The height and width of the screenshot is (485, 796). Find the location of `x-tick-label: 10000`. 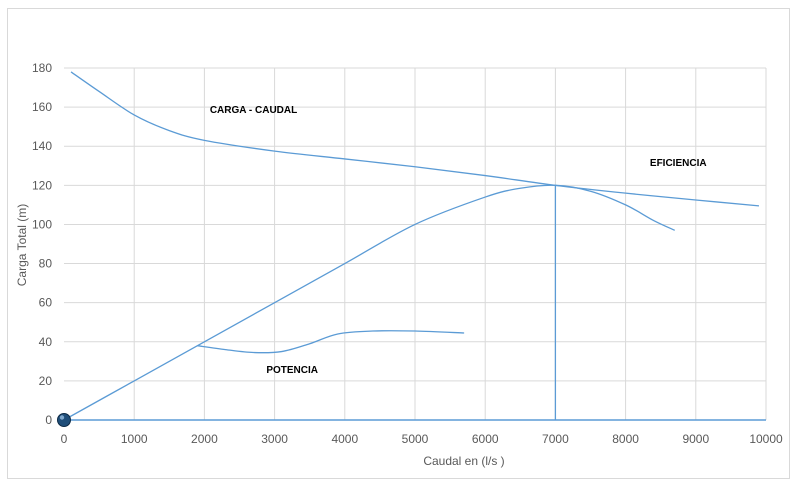

x-tick-label: 10000 is located at coordinates (766, 439).